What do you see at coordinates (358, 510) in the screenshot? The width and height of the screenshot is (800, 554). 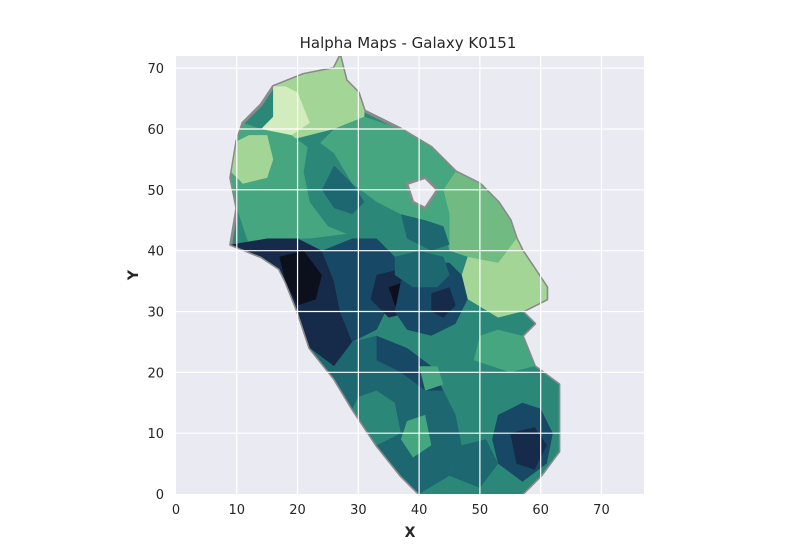 I see `x-tick-label: 30` at bounding box center [358, 510].